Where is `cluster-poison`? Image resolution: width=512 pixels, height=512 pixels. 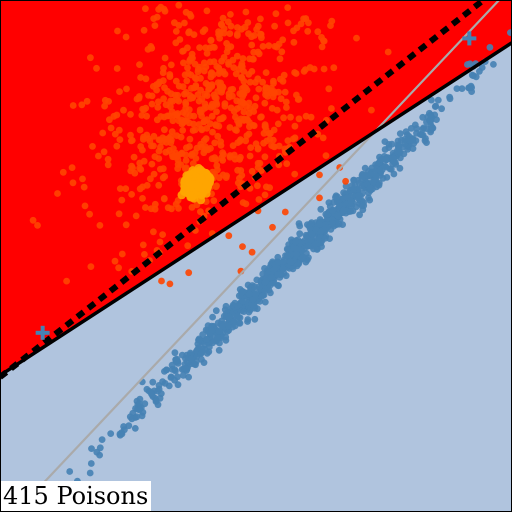
cluster-poison is located at coordinates (196, 184).